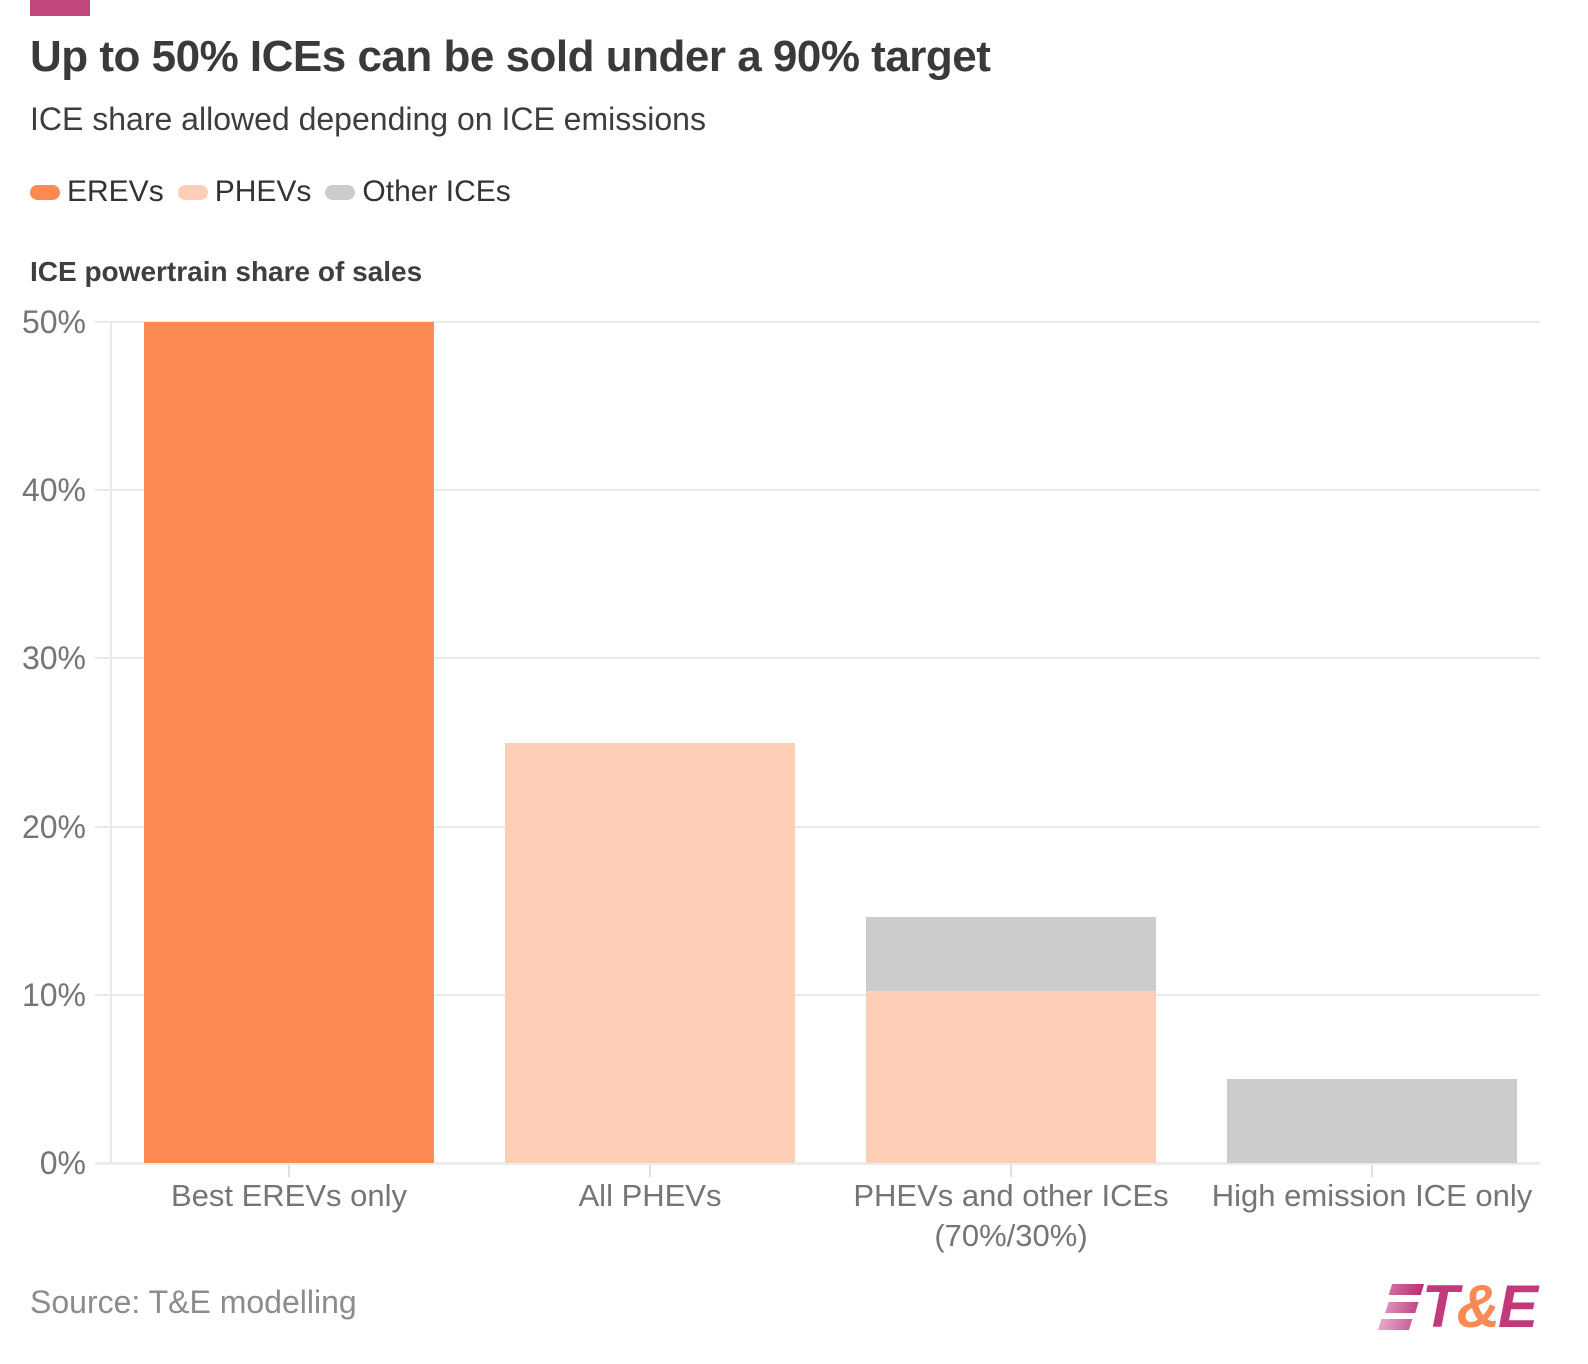 This screenshot has height=1364, width=1588. I want to click on legend-label: EREVs, so click(115, 191).